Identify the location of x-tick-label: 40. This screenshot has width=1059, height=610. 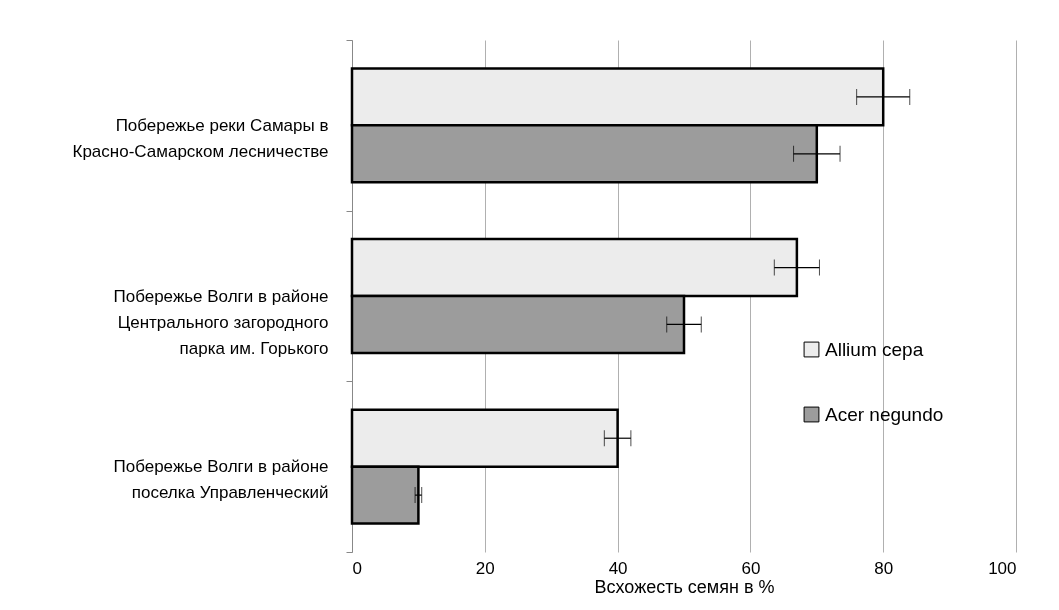
(618, 568).